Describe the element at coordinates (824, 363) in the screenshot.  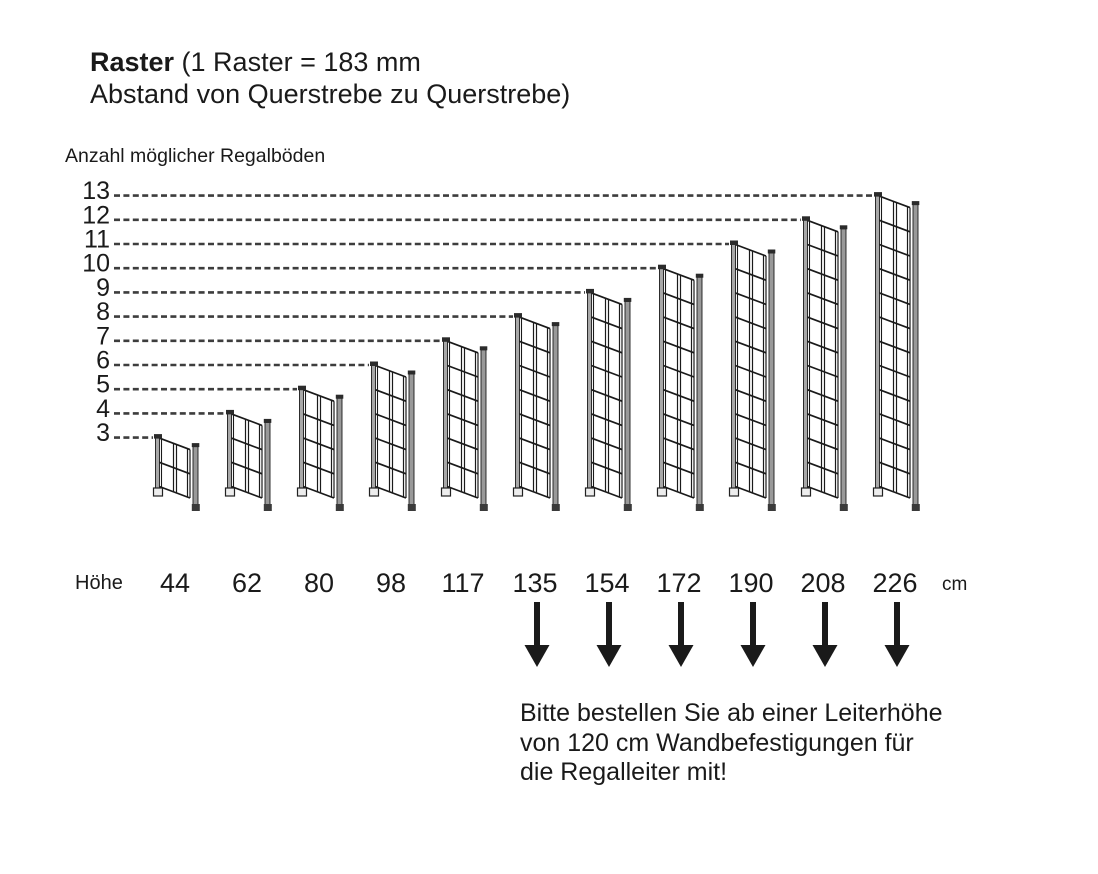
I see `ladder-208cm` at that location.